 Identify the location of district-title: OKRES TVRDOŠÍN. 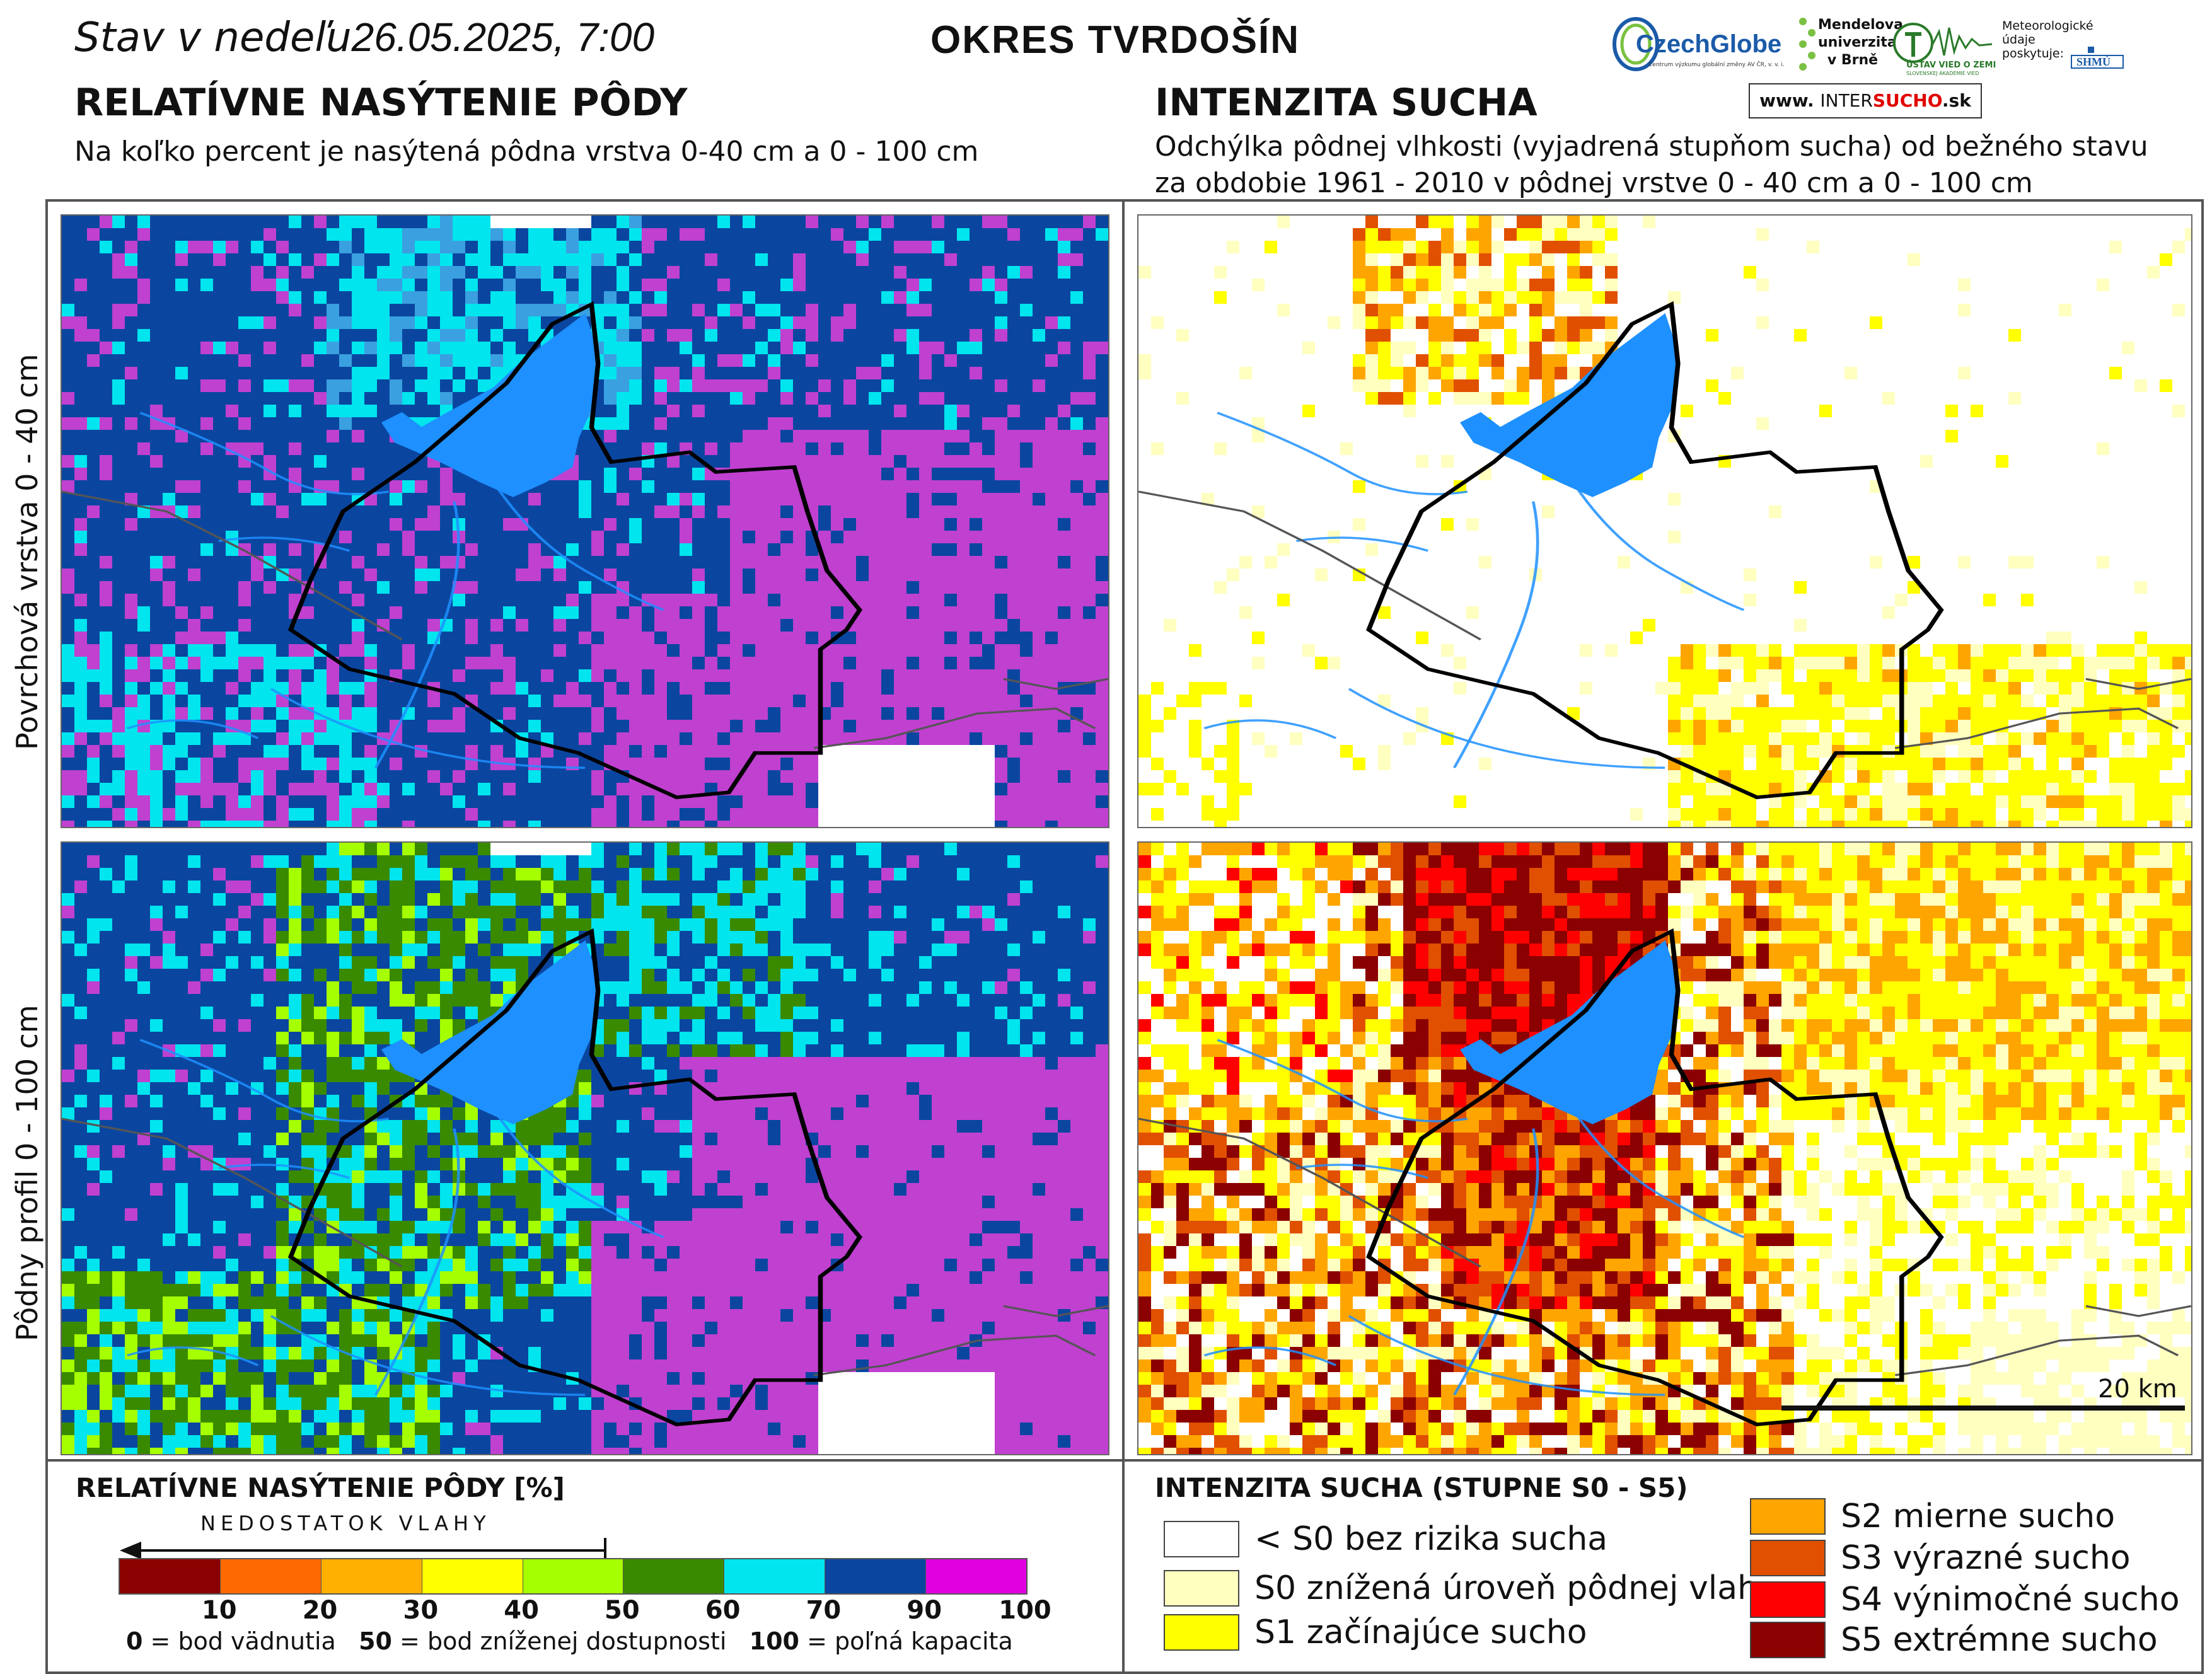
(1115, 40).